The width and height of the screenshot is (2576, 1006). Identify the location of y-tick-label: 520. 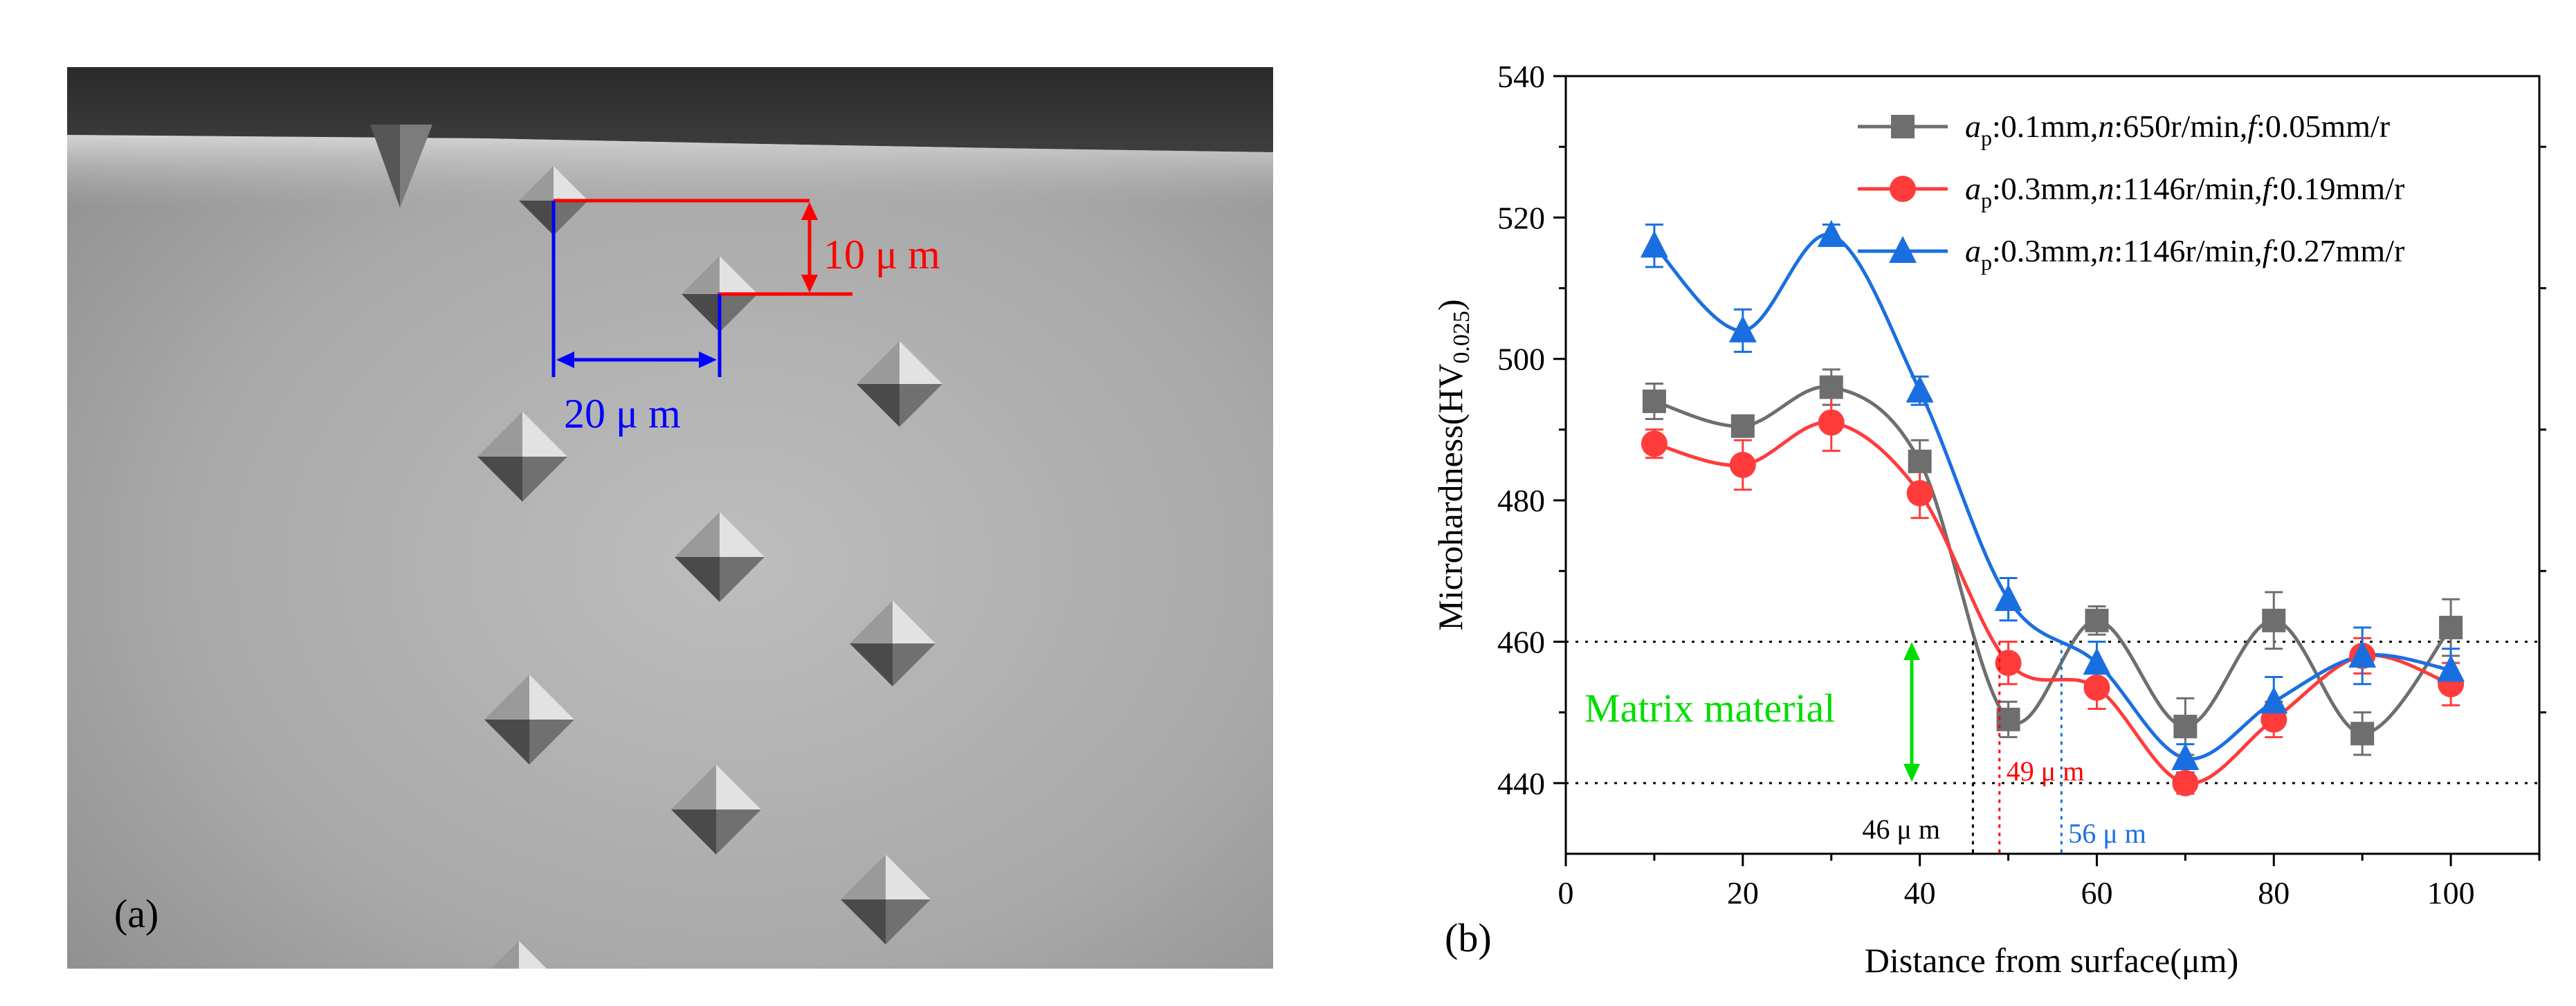
(1521, 217).